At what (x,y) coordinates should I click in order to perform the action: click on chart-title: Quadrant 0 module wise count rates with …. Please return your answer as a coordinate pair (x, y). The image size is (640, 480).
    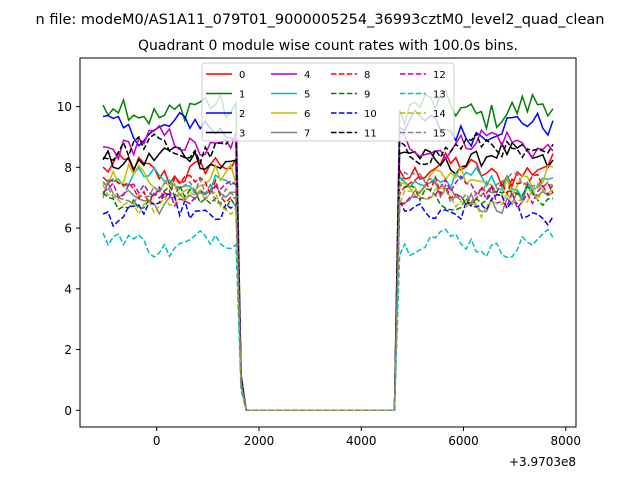
    Looking at the image, I should click on (328, 46).